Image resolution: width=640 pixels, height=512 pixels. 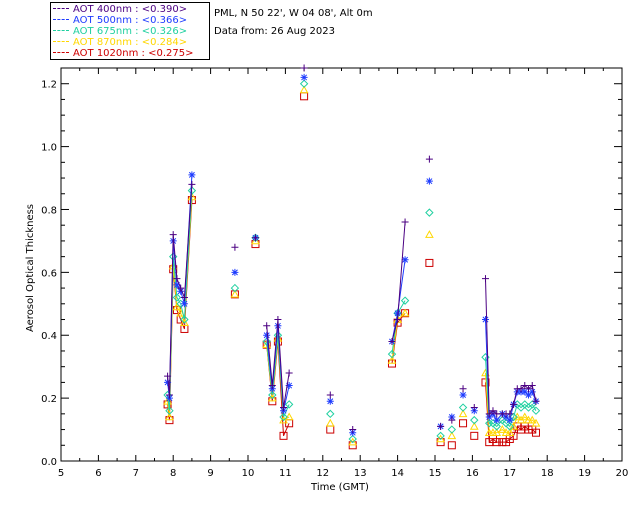 What do you see at coordinates (510, 346) in the screenshot?
I see `series-400nm-line` at bounding box center [510, 346].